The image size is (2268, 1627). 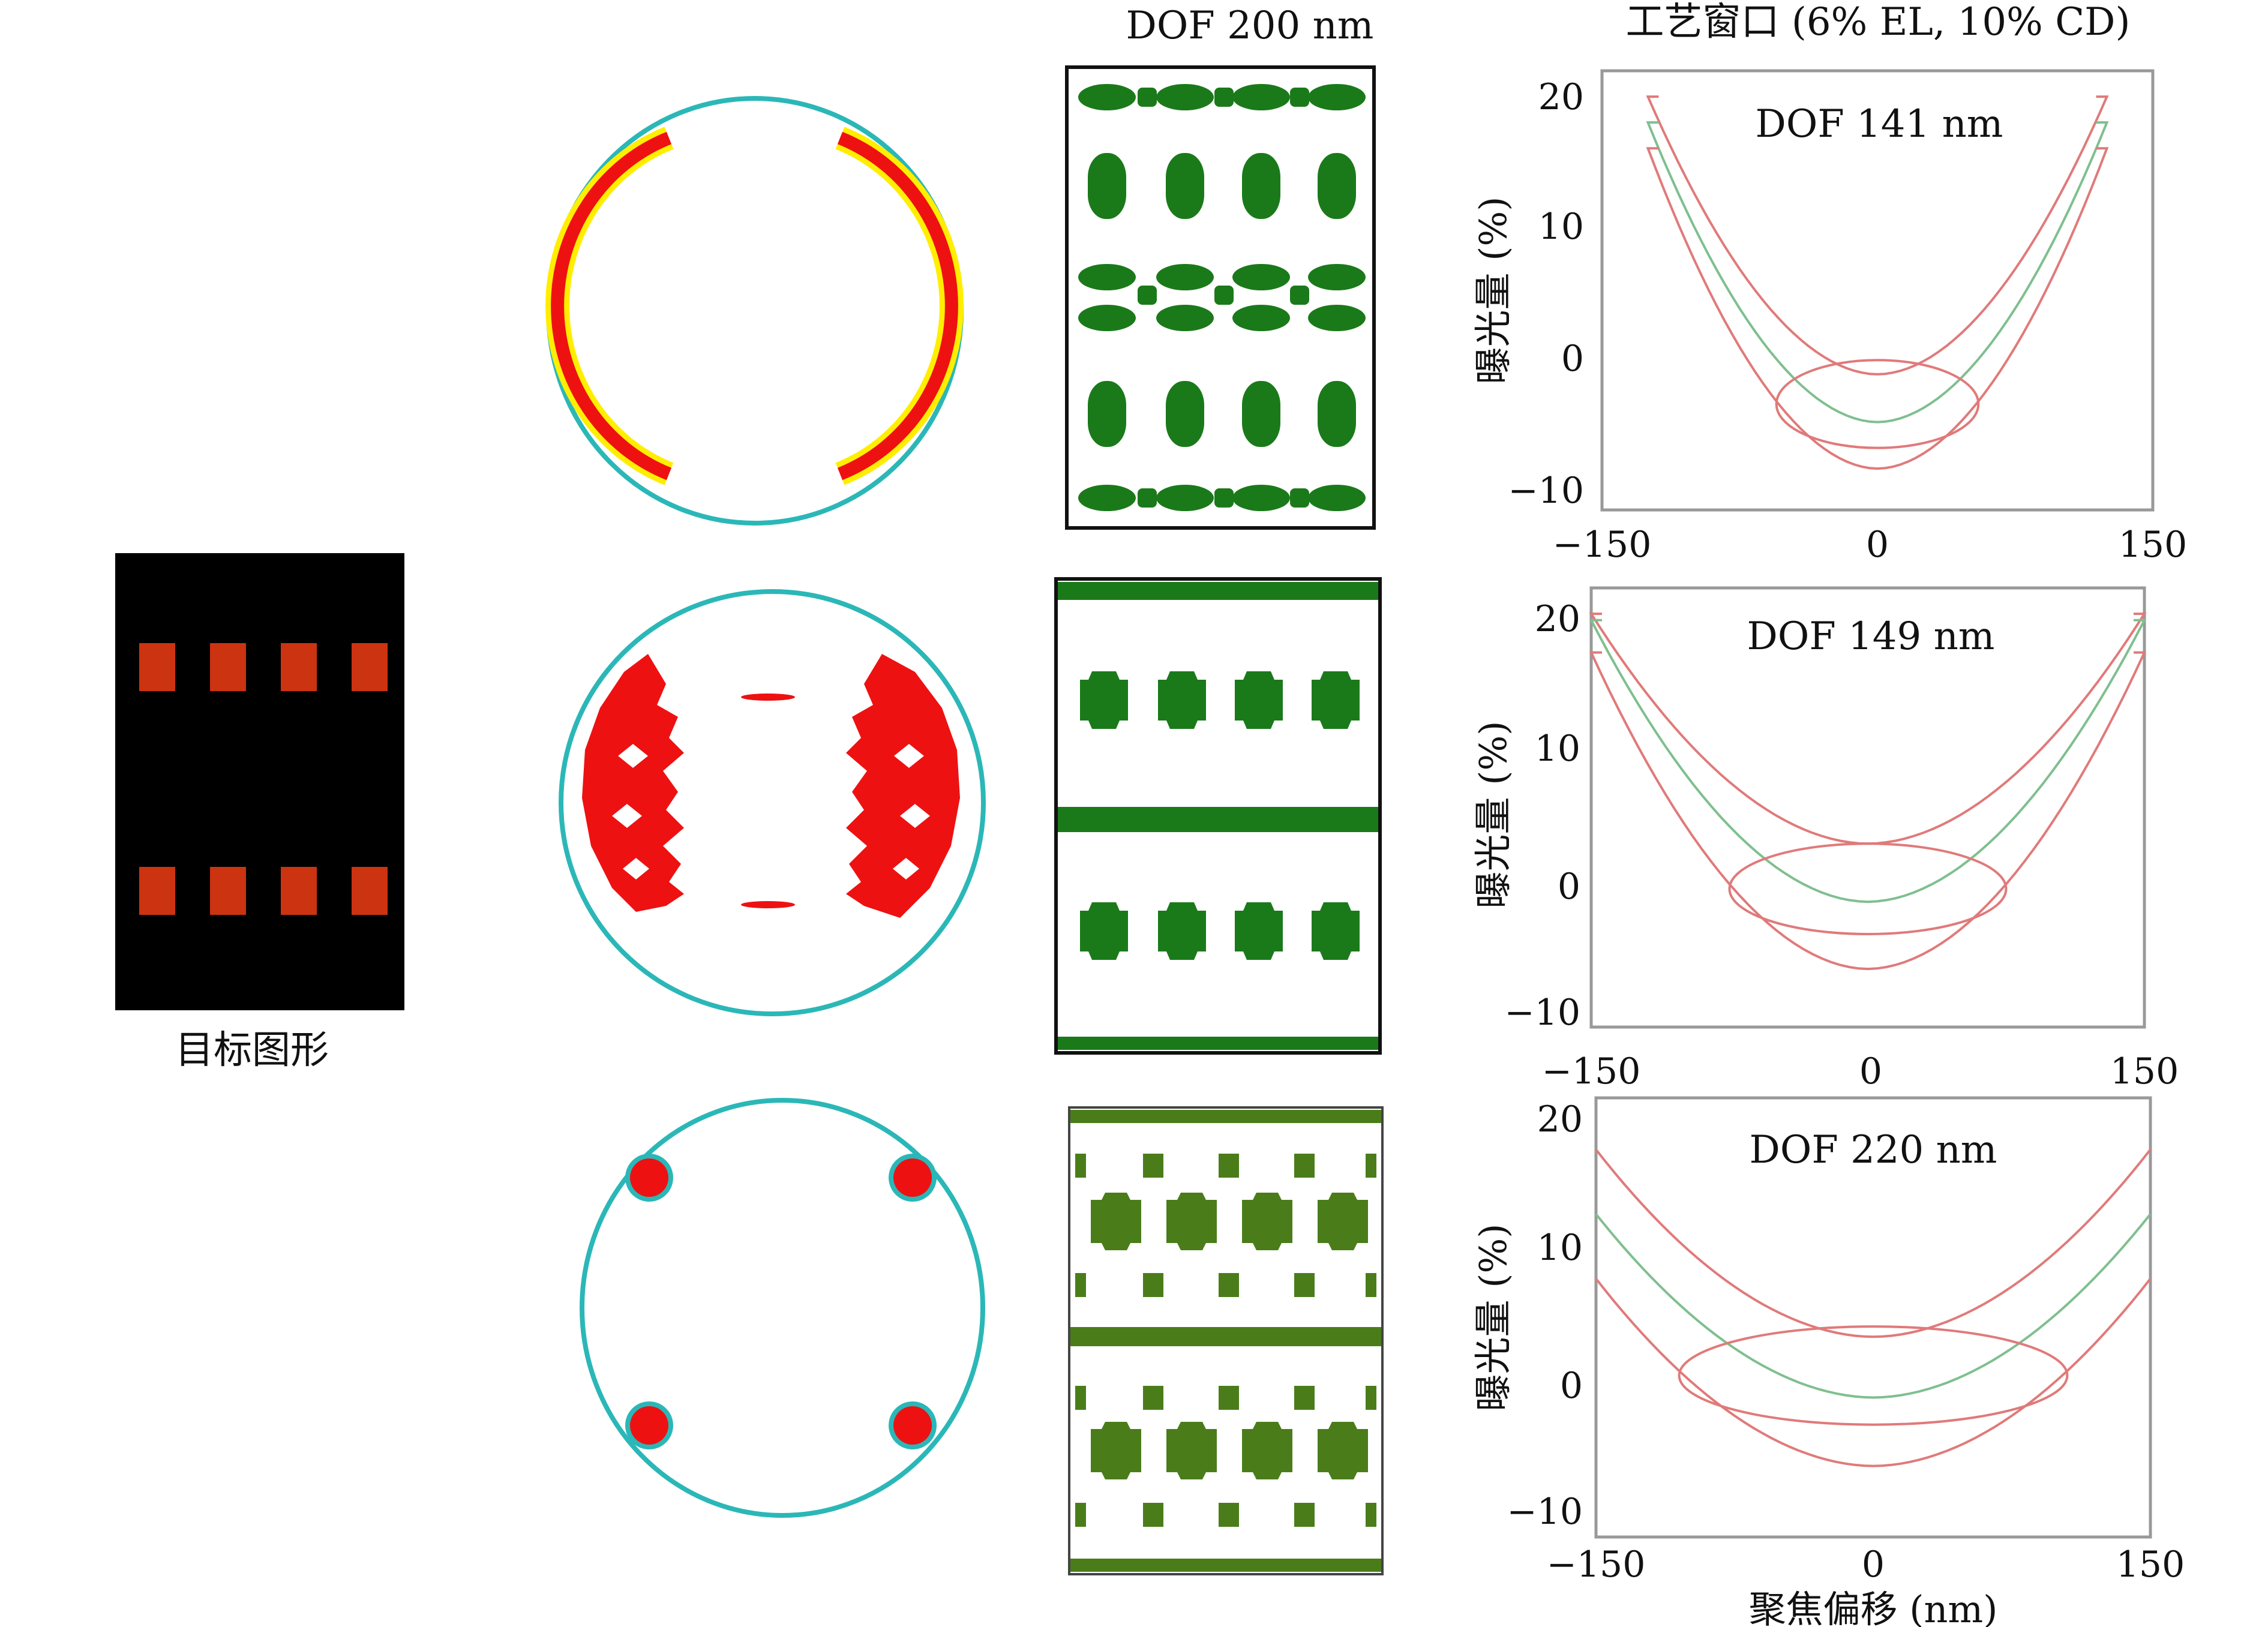 What do you see at coordinates (1878, 22) in the screenshot?
I see `window-column-header: 工艺窗口 (6% EL, 10% CD)` at bounding box center [1878, 22].